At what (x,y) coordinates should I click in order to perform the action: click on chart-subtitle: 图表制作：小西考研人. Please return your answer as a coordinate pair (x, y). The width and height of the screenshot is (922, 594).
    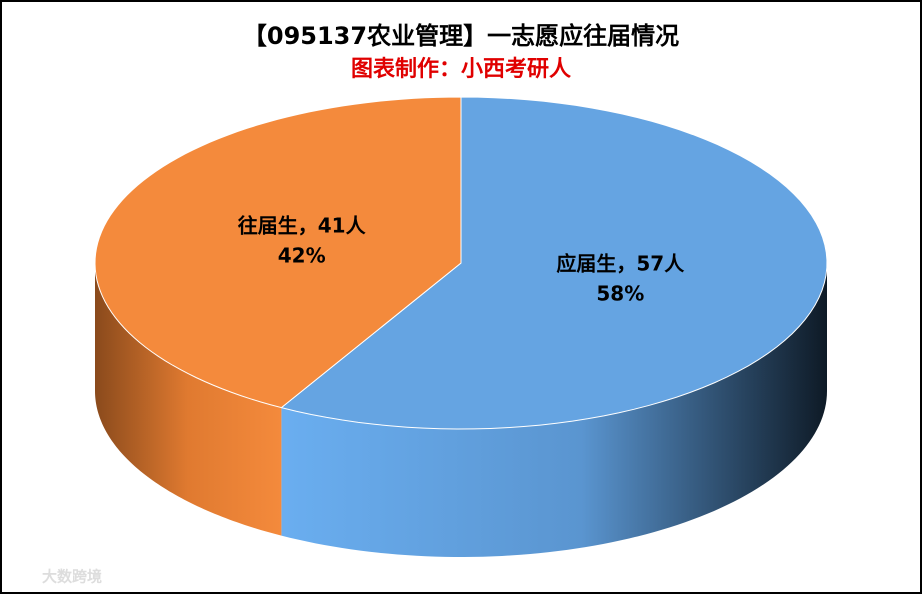
    Looking at the image, I should click on (461, 69).